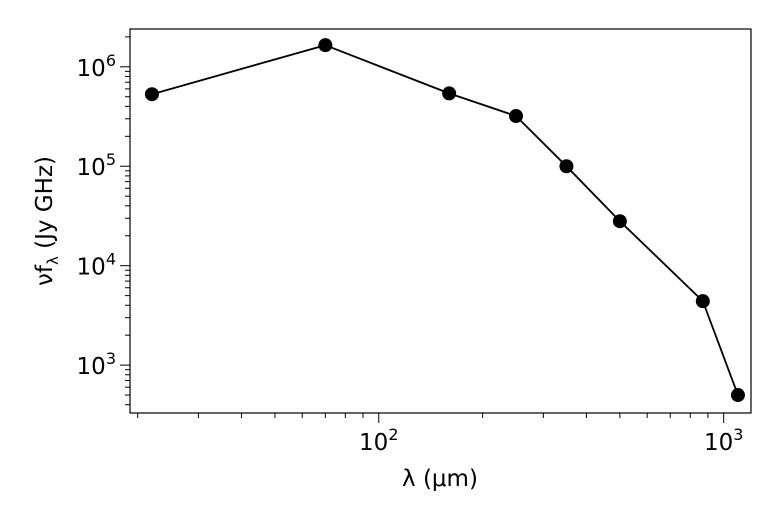  I want to click on x-axis: 10² 10³, so click(440, 434).